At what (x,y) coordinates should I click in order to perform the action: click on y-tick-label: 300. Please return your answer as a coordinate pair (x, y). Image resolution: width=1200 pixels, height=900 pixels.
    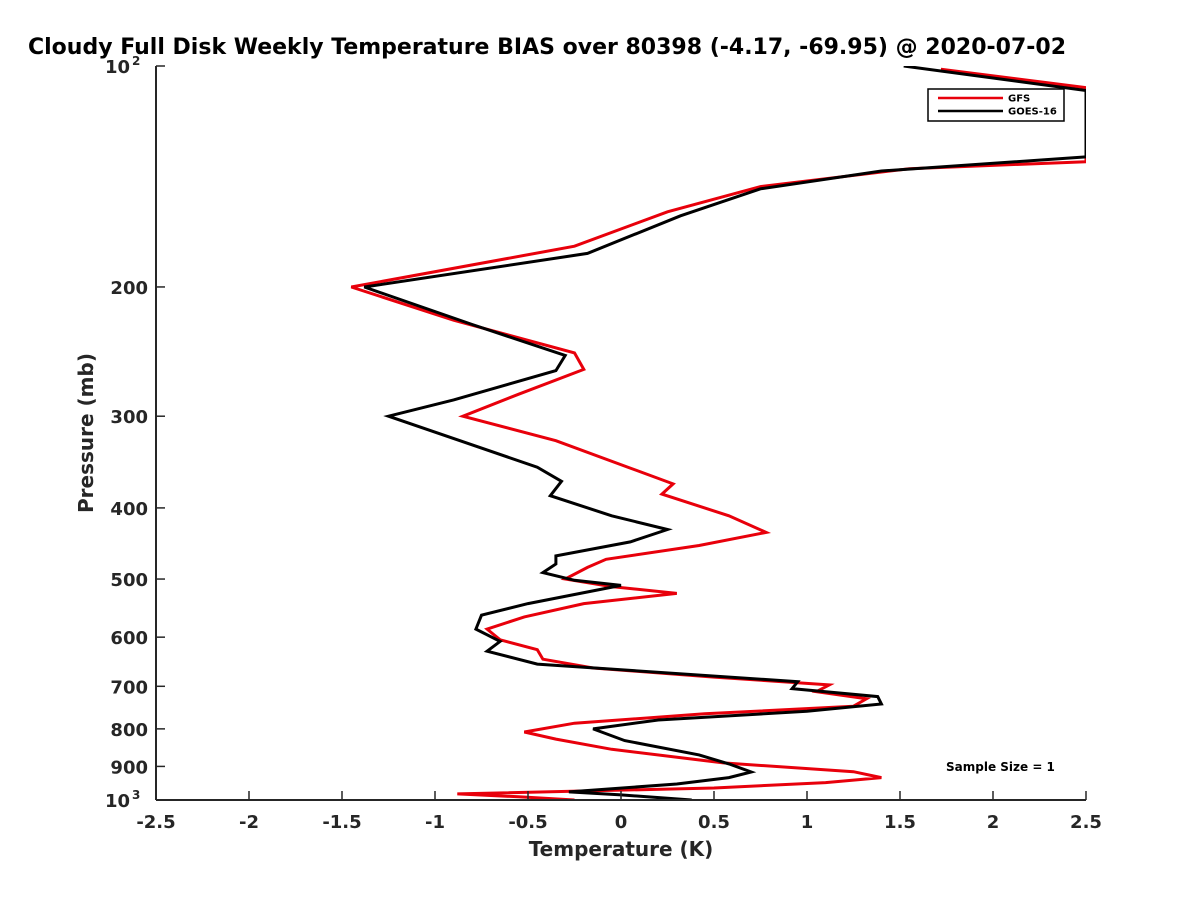
    Looking at the image, I should click on (129, 417).